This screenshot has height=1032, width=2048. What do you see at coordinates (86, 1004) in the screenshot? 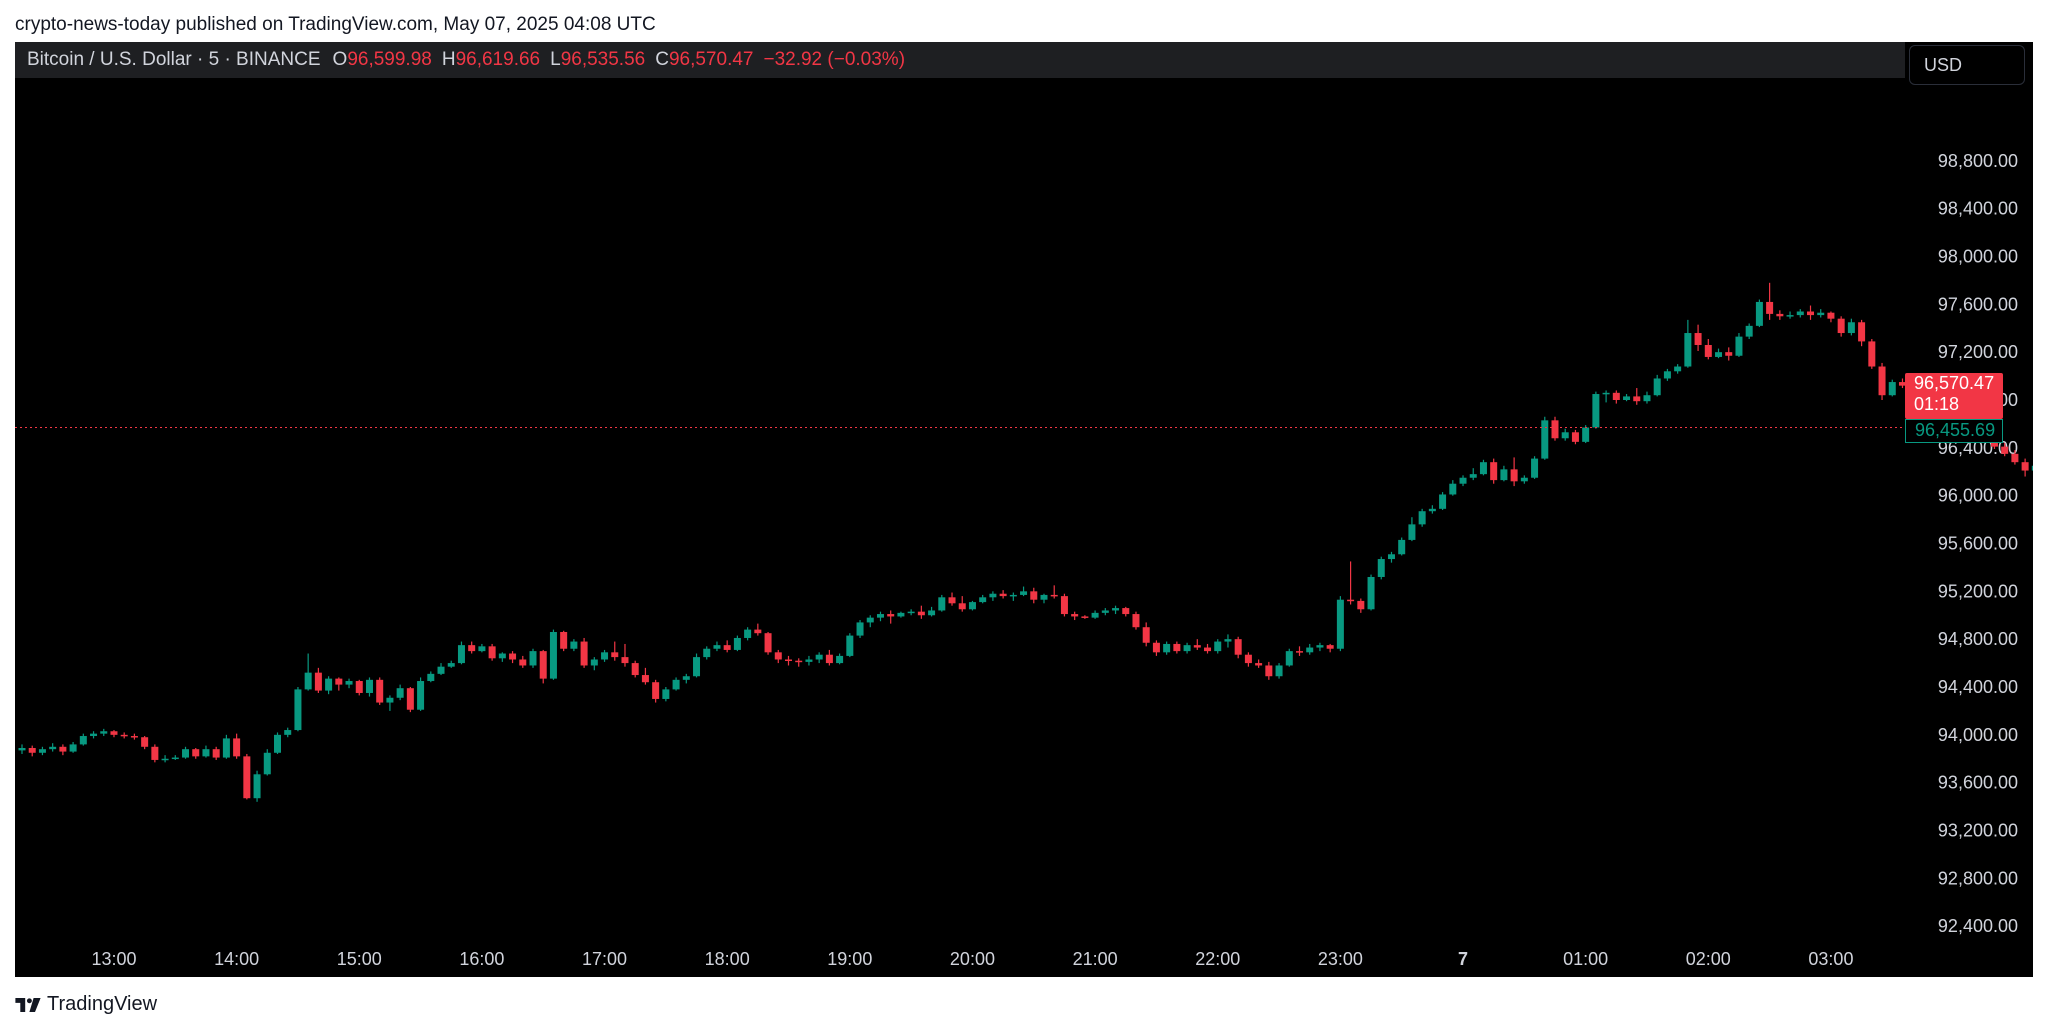
I see `tradingview-logo: TradingView` at bounding box center [86, 1004].